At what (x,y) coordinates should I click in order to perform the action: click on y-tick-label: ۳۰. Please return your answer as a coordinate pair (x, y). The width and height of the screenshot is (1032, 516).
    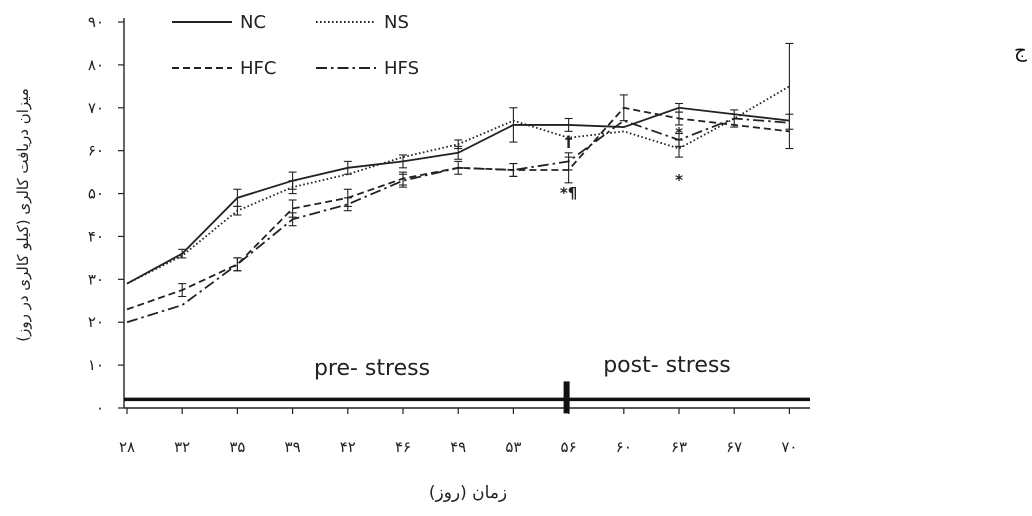
    Looking at the image, I should click on (96, 279).